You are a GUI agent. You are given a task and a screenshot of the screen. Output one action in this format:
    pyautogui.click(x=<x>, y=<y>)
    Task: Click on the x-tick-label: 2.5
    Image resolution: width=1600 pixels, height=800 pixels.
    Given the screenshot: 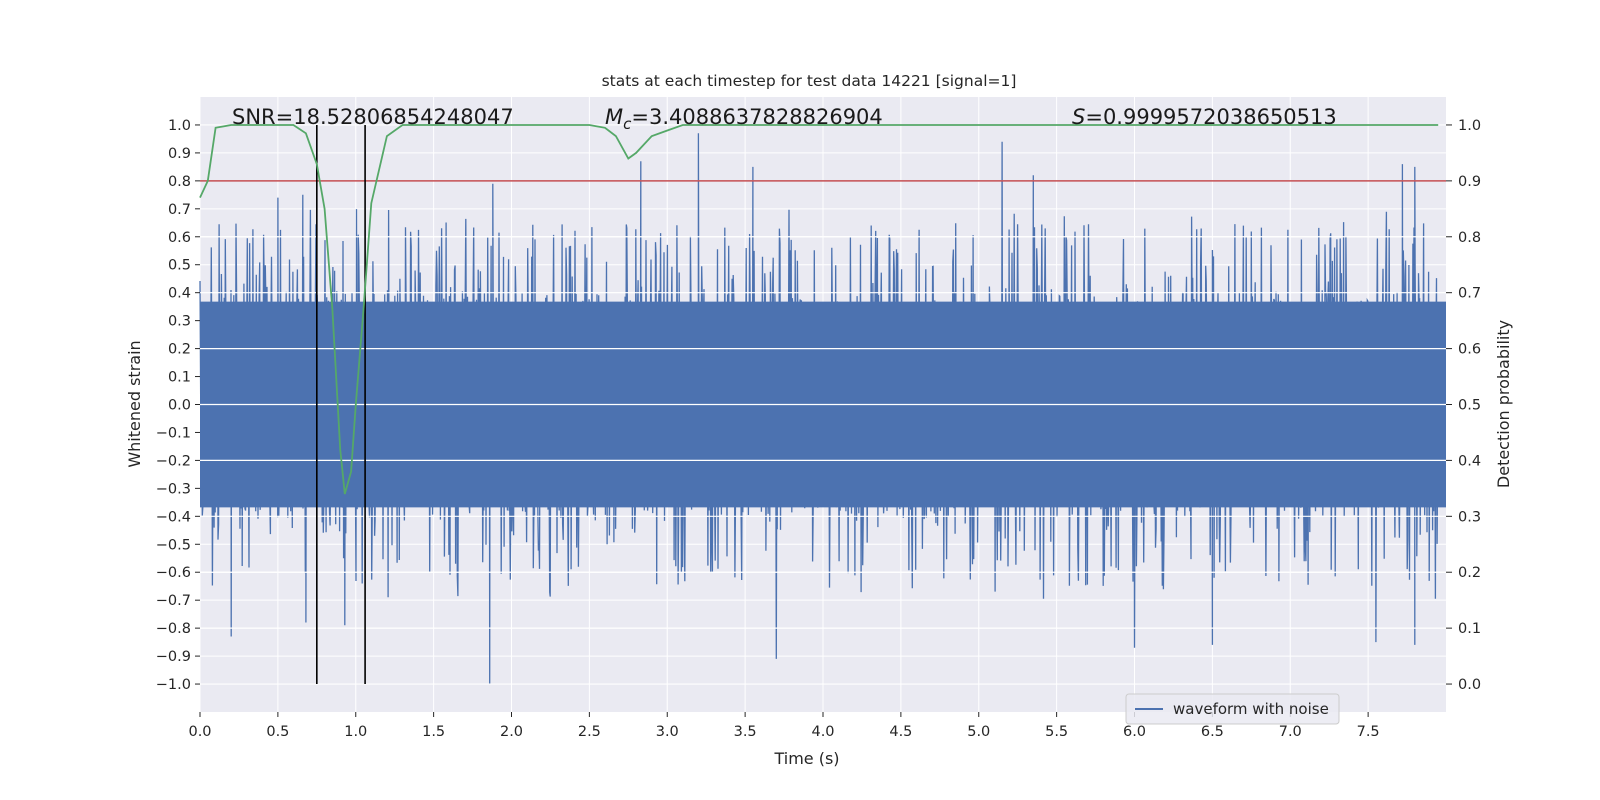 What is the action you would take?
    pyautogui.click(x=589, y=732)
    